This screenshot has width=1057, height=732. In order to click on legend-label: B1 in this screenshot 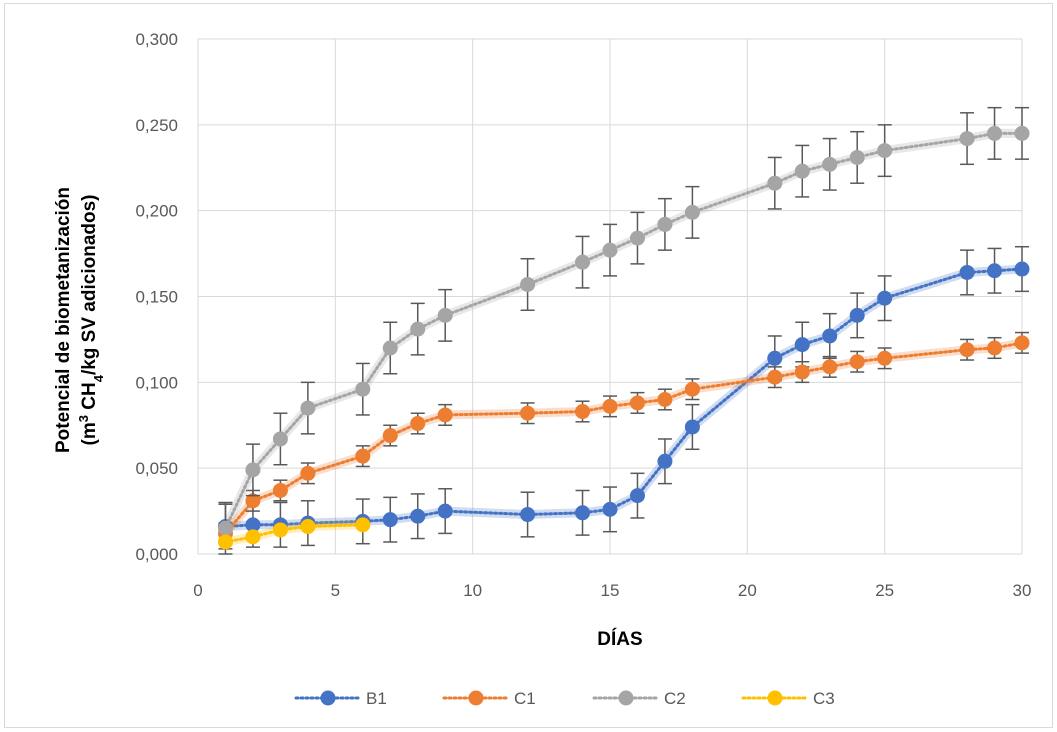, I will do `click(376, 698)`.